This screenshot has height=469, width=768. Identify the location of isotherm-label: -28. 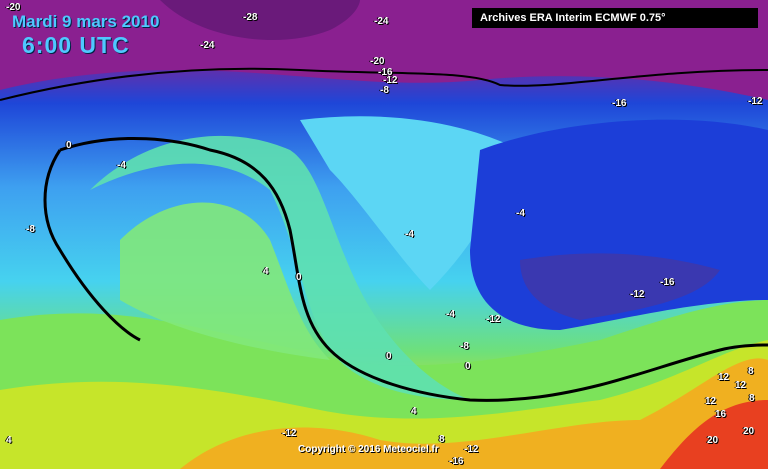
(250, 17).